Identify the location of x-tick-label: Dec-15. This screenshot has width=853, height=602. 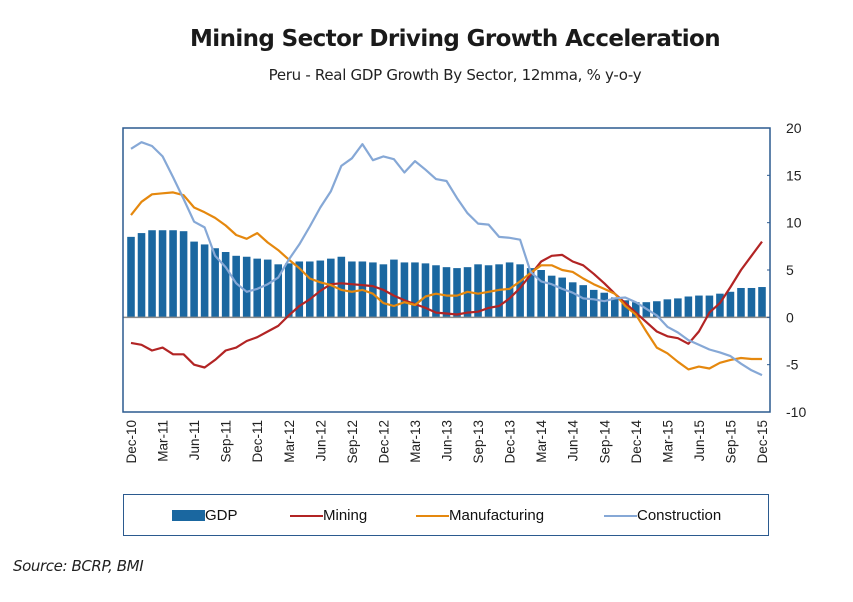
(762, 442).